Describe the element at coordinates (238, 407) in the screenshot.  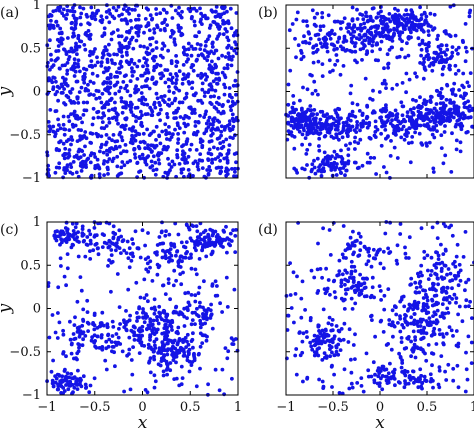
I see `x-tick-label: 1` at that location.